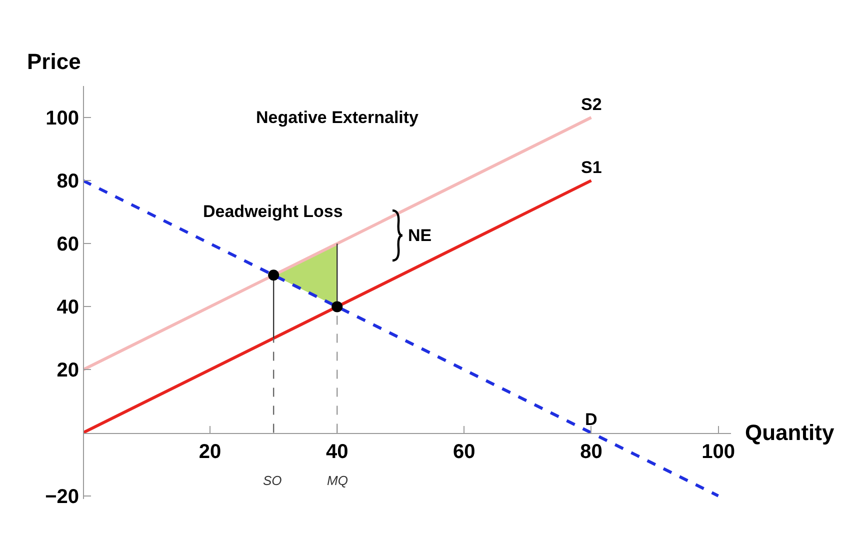 This screenshot has width=863, height=539. What do you see at coordinates (272, 480) in the screenshot?
I see `annotation: SO` at bounding box center [272, 480].